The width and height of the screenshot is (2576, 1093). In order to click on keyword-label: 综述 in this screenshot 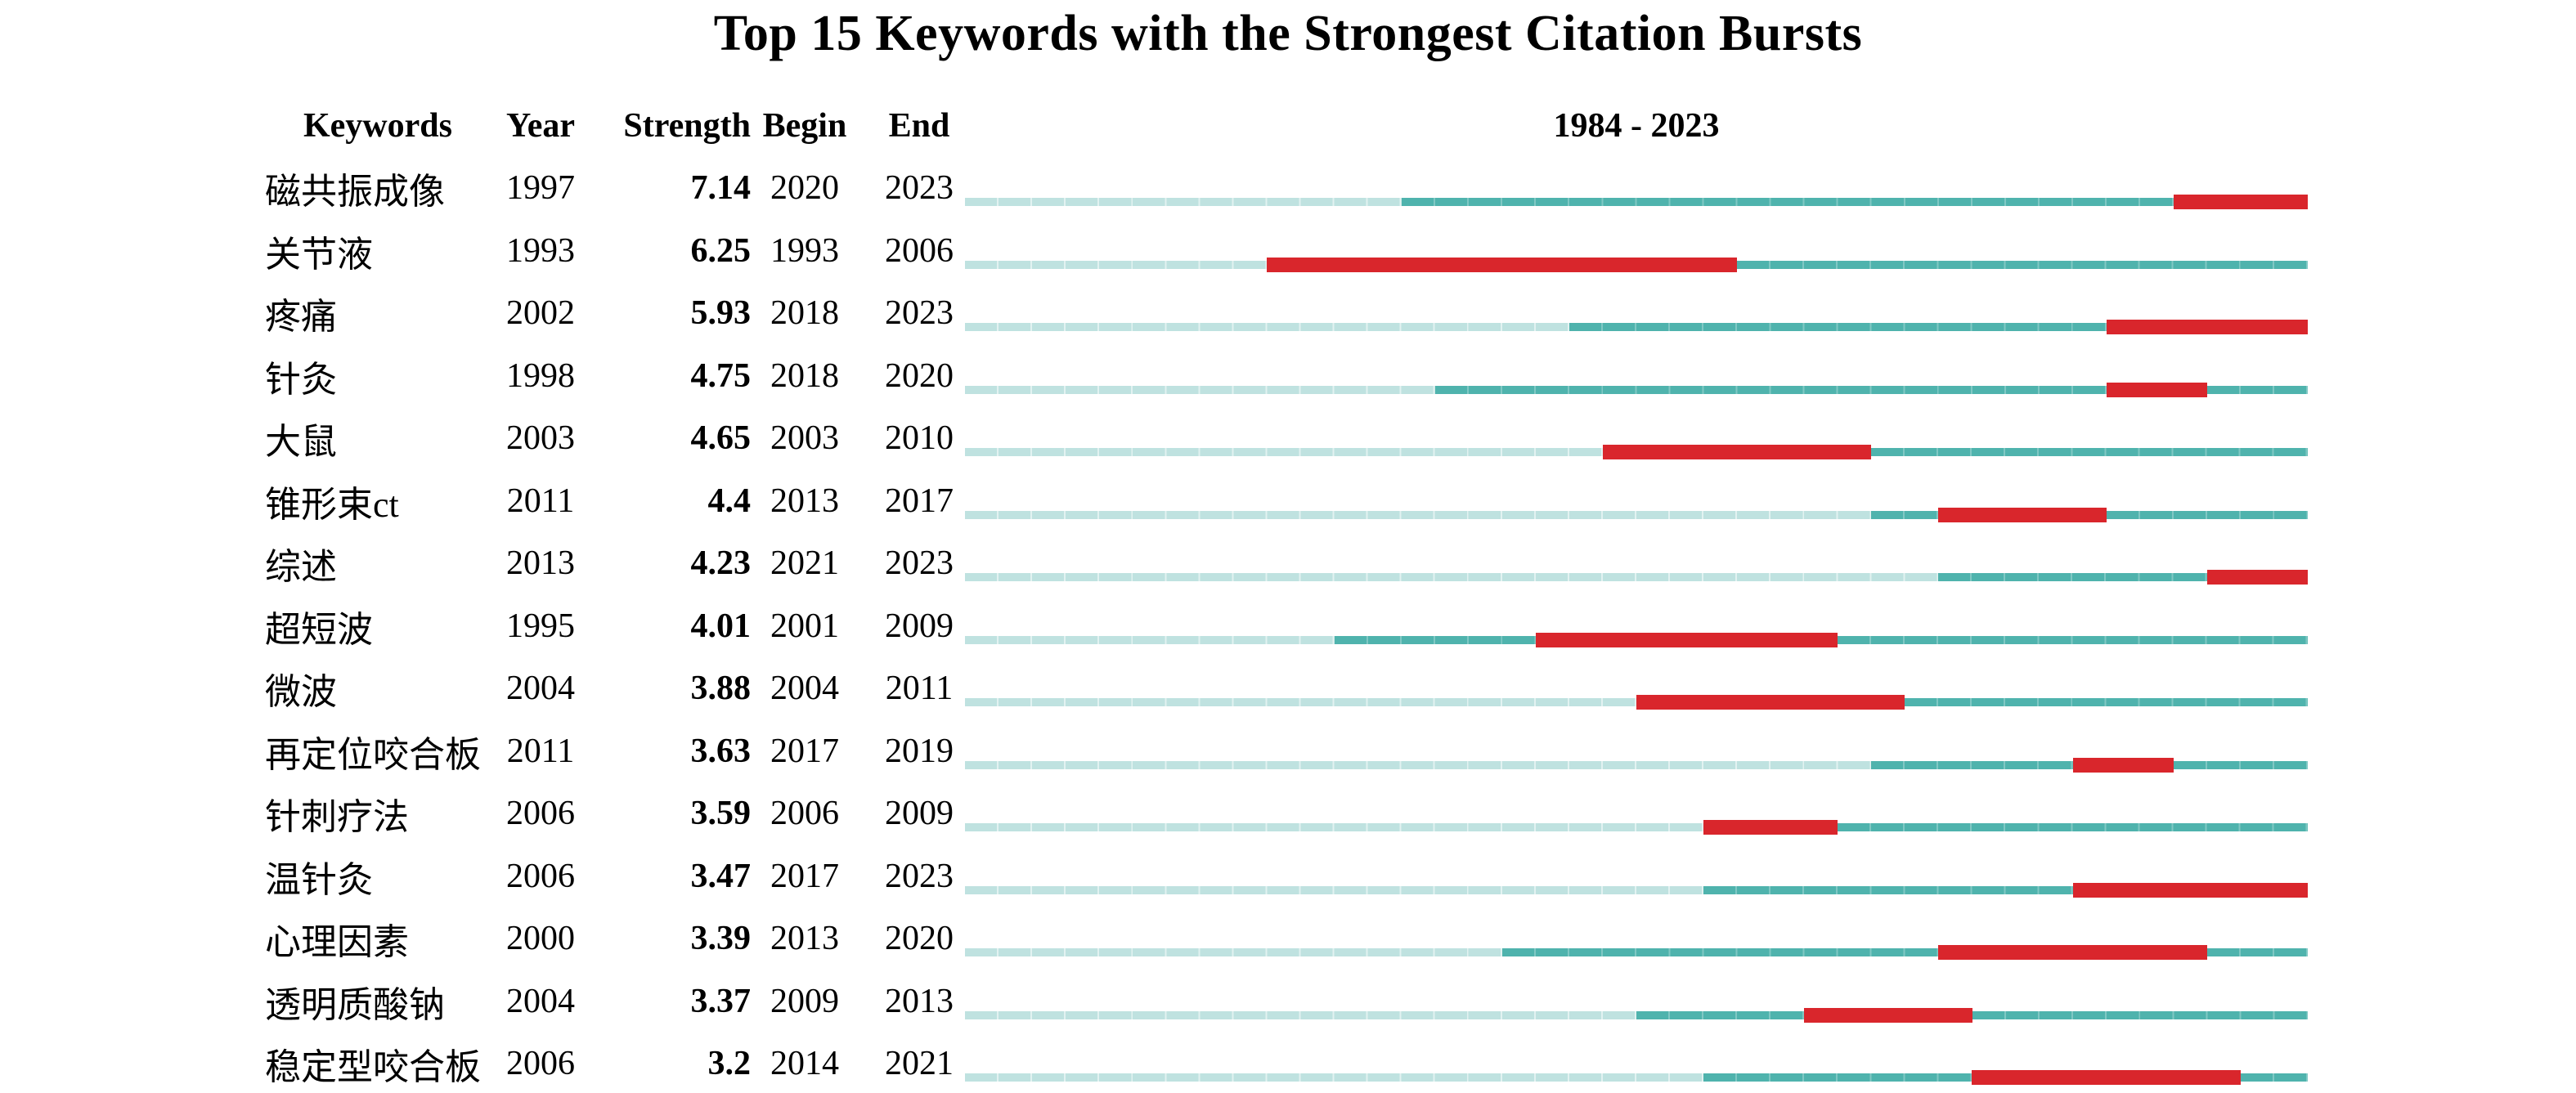, I will do `click(301, 567)`.